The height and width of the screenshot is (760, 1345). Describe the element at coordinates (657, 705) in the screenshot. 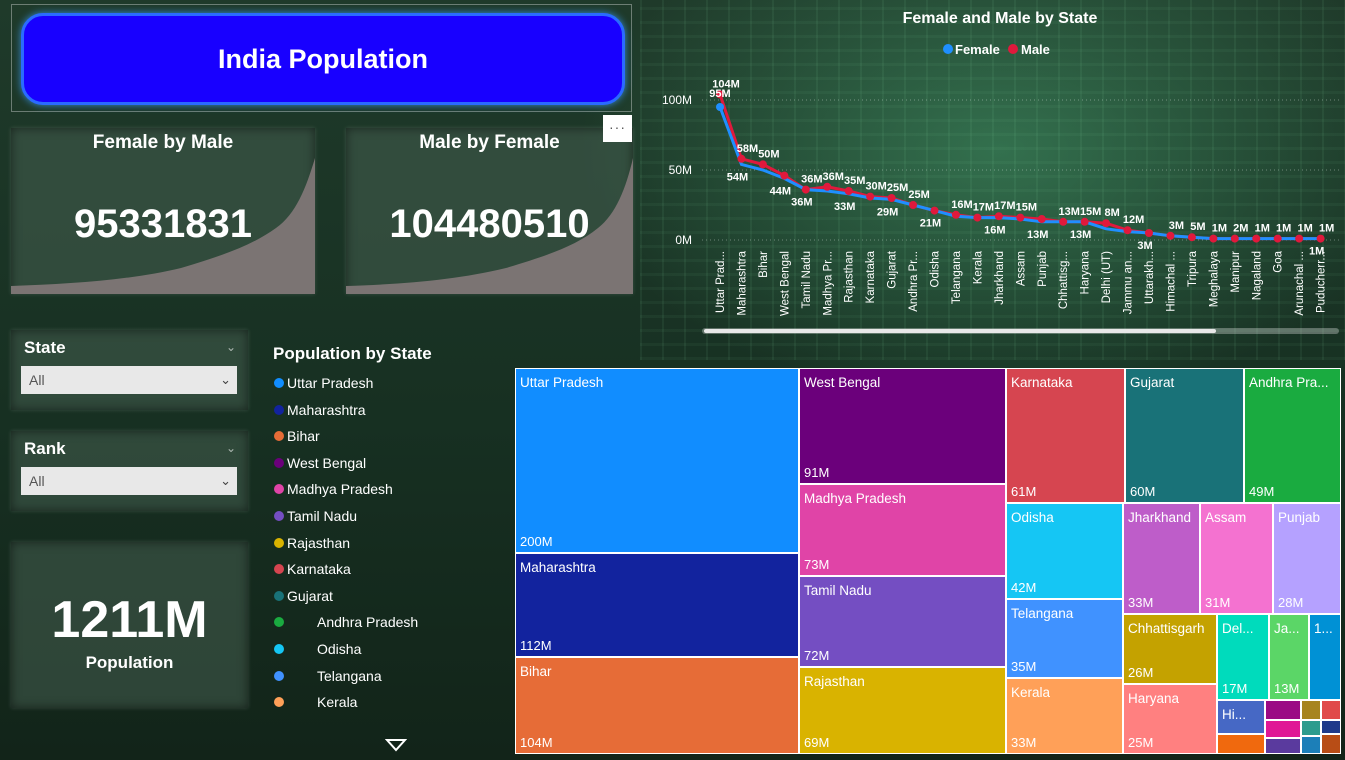

I see `treemap-cell: Bihar 104M` at that location.